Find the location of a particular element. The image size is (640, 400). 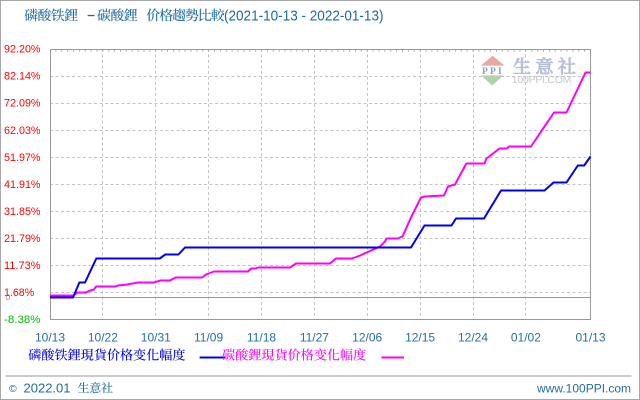

svg-text: (2021-10-13 - 2022-01-13) is located at coordinates (304, 15).